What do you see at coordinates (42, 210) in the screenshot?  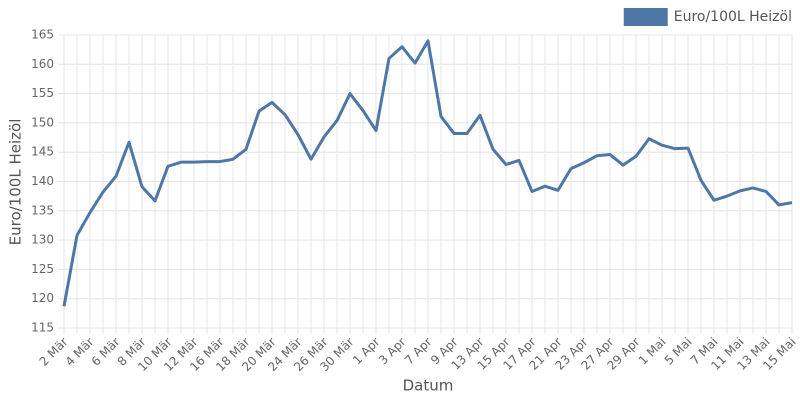 I see `y-tick-label: 135` at bounding box center [42, 210].